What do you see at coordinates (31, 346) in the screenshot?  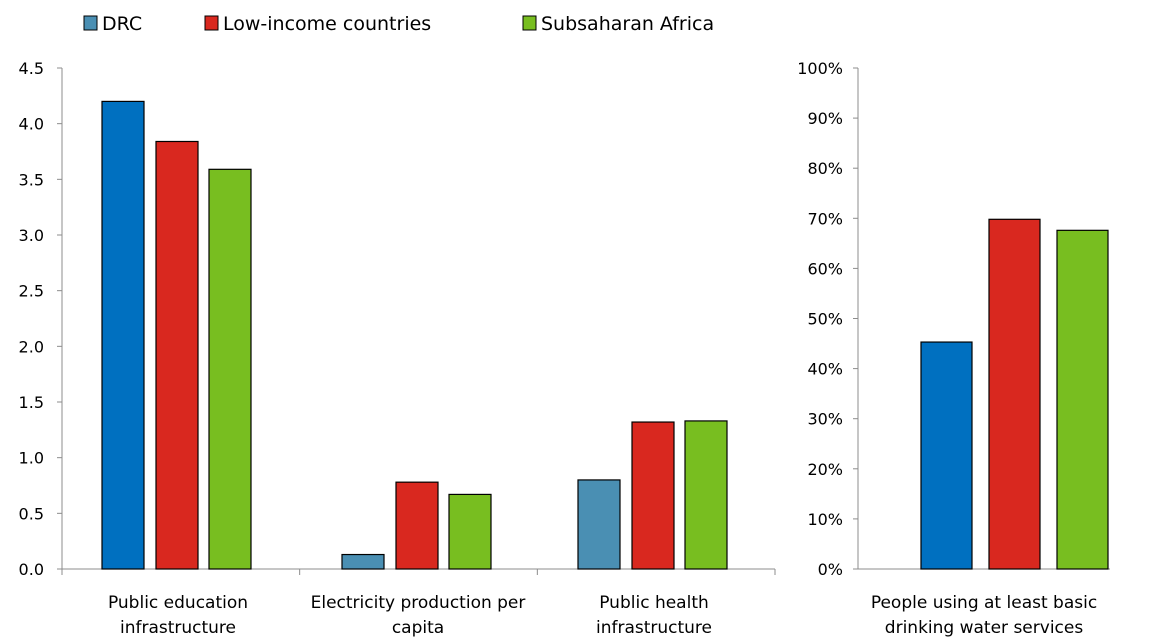 I see `y-tick-label-0-4: 2.0` at bounding box center [31, 346].